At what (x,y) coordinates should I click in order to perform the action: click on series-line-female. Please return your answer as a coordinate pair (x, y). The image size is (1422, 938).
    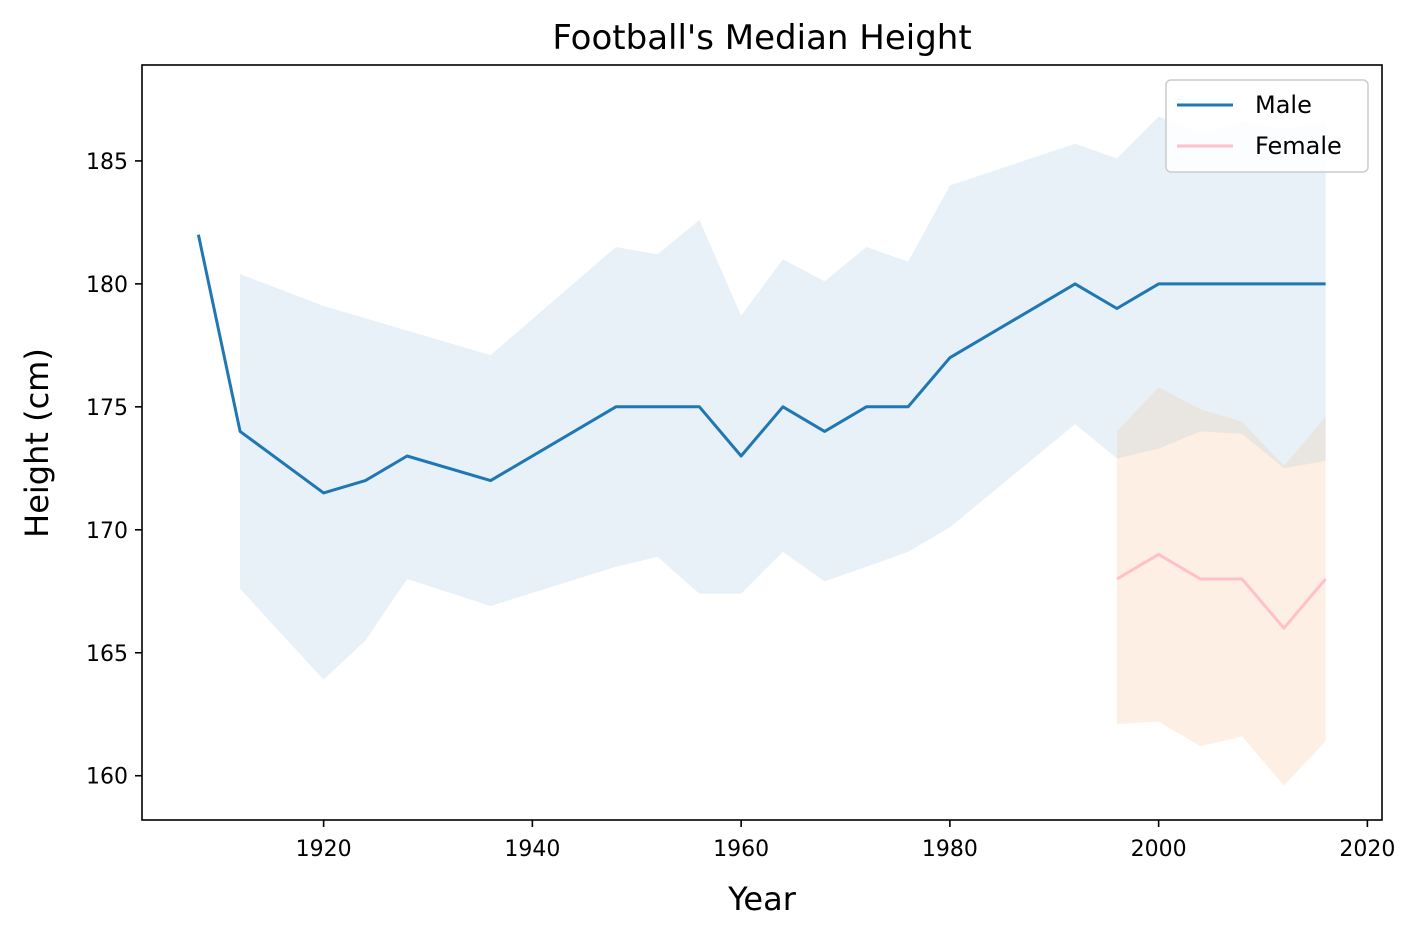
    Looking at the image, I should click on (1221, 591).